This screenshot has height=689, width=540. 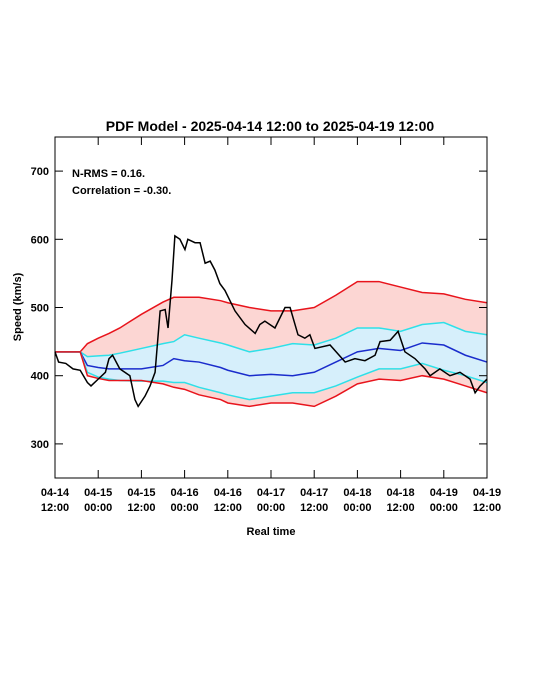 I want to click on annotation: N-RMS = 0.16., so click(x=108, y=174).